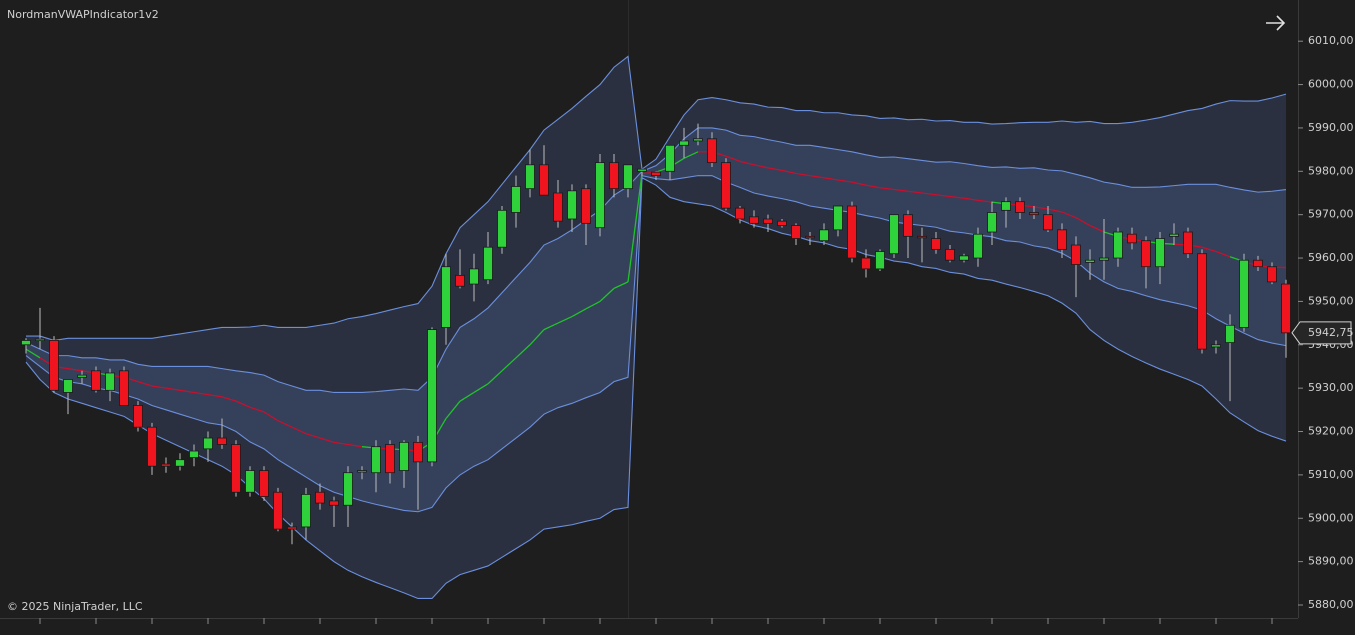 Image resolution: width=1355 pixels, height=635 pixels. Describe the element at coordinates (1331, 604) in the screenshot. I see `y-tick-label: 5880,00` at that location.